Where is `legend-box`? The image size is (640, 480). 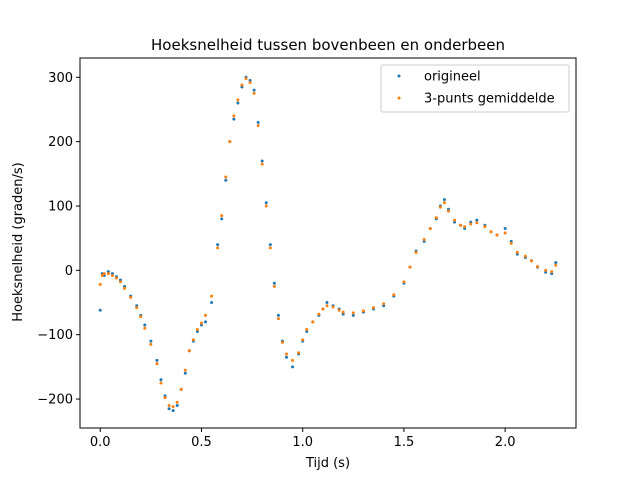
legend-box is located at coordinates (475, 88).